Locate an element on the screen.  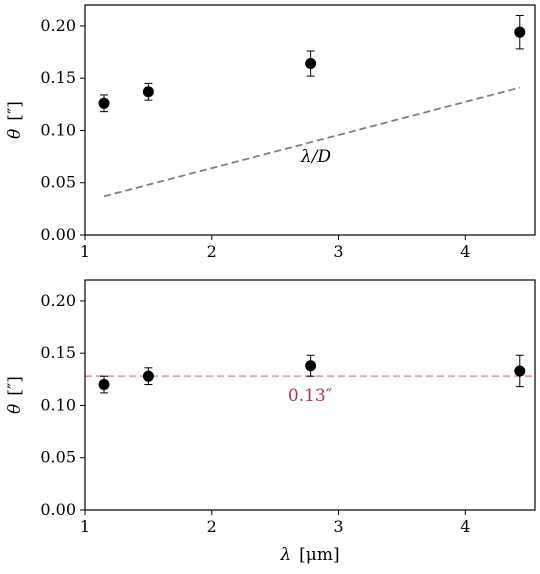
reference-line-label: λ/D is located at coordinates (316, 157).